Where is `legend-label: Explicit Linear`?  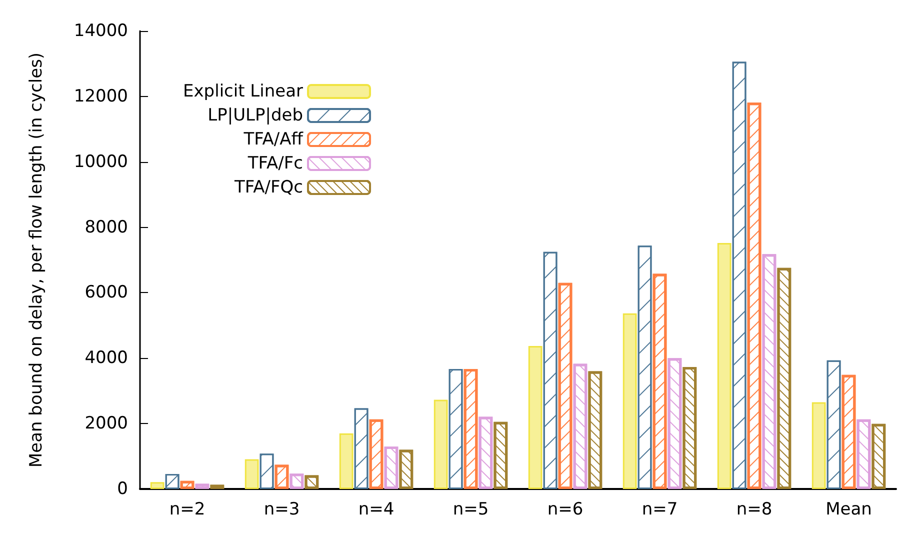 legend-label: Explicit Linear is located at coordinates (243, 92).